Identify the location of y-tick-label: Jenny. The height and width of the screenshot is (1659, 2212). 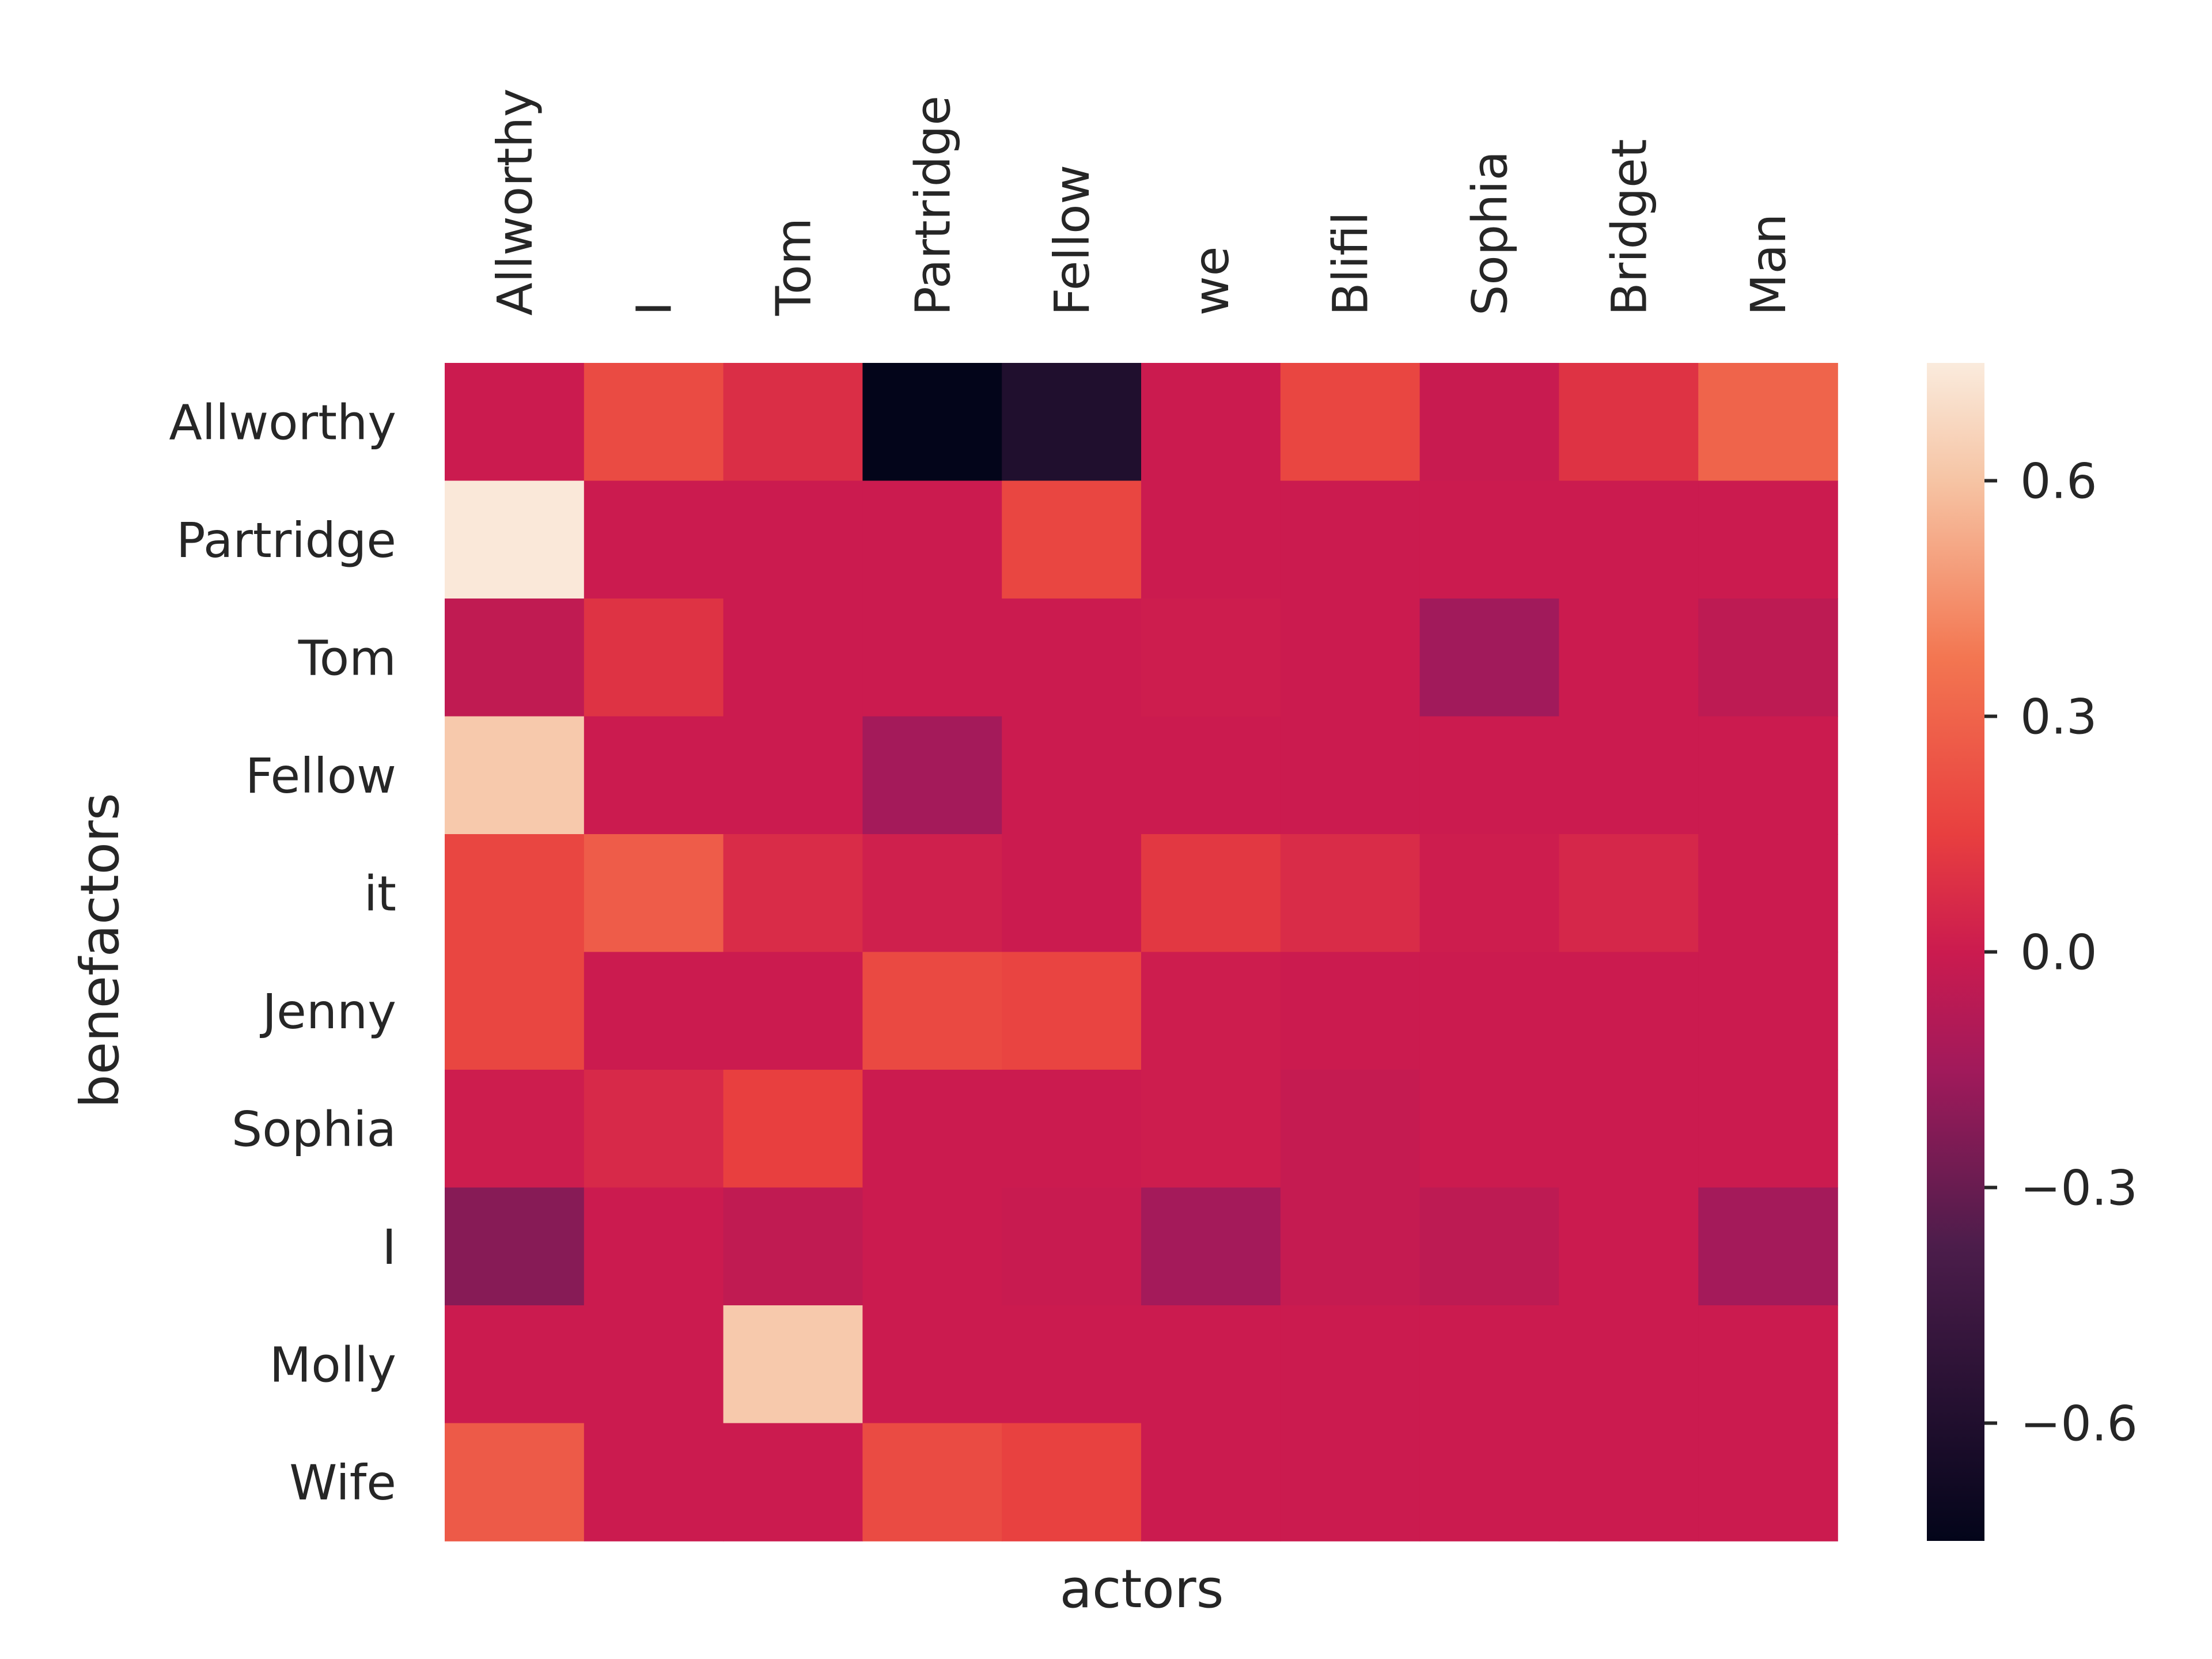
(327, 1011).